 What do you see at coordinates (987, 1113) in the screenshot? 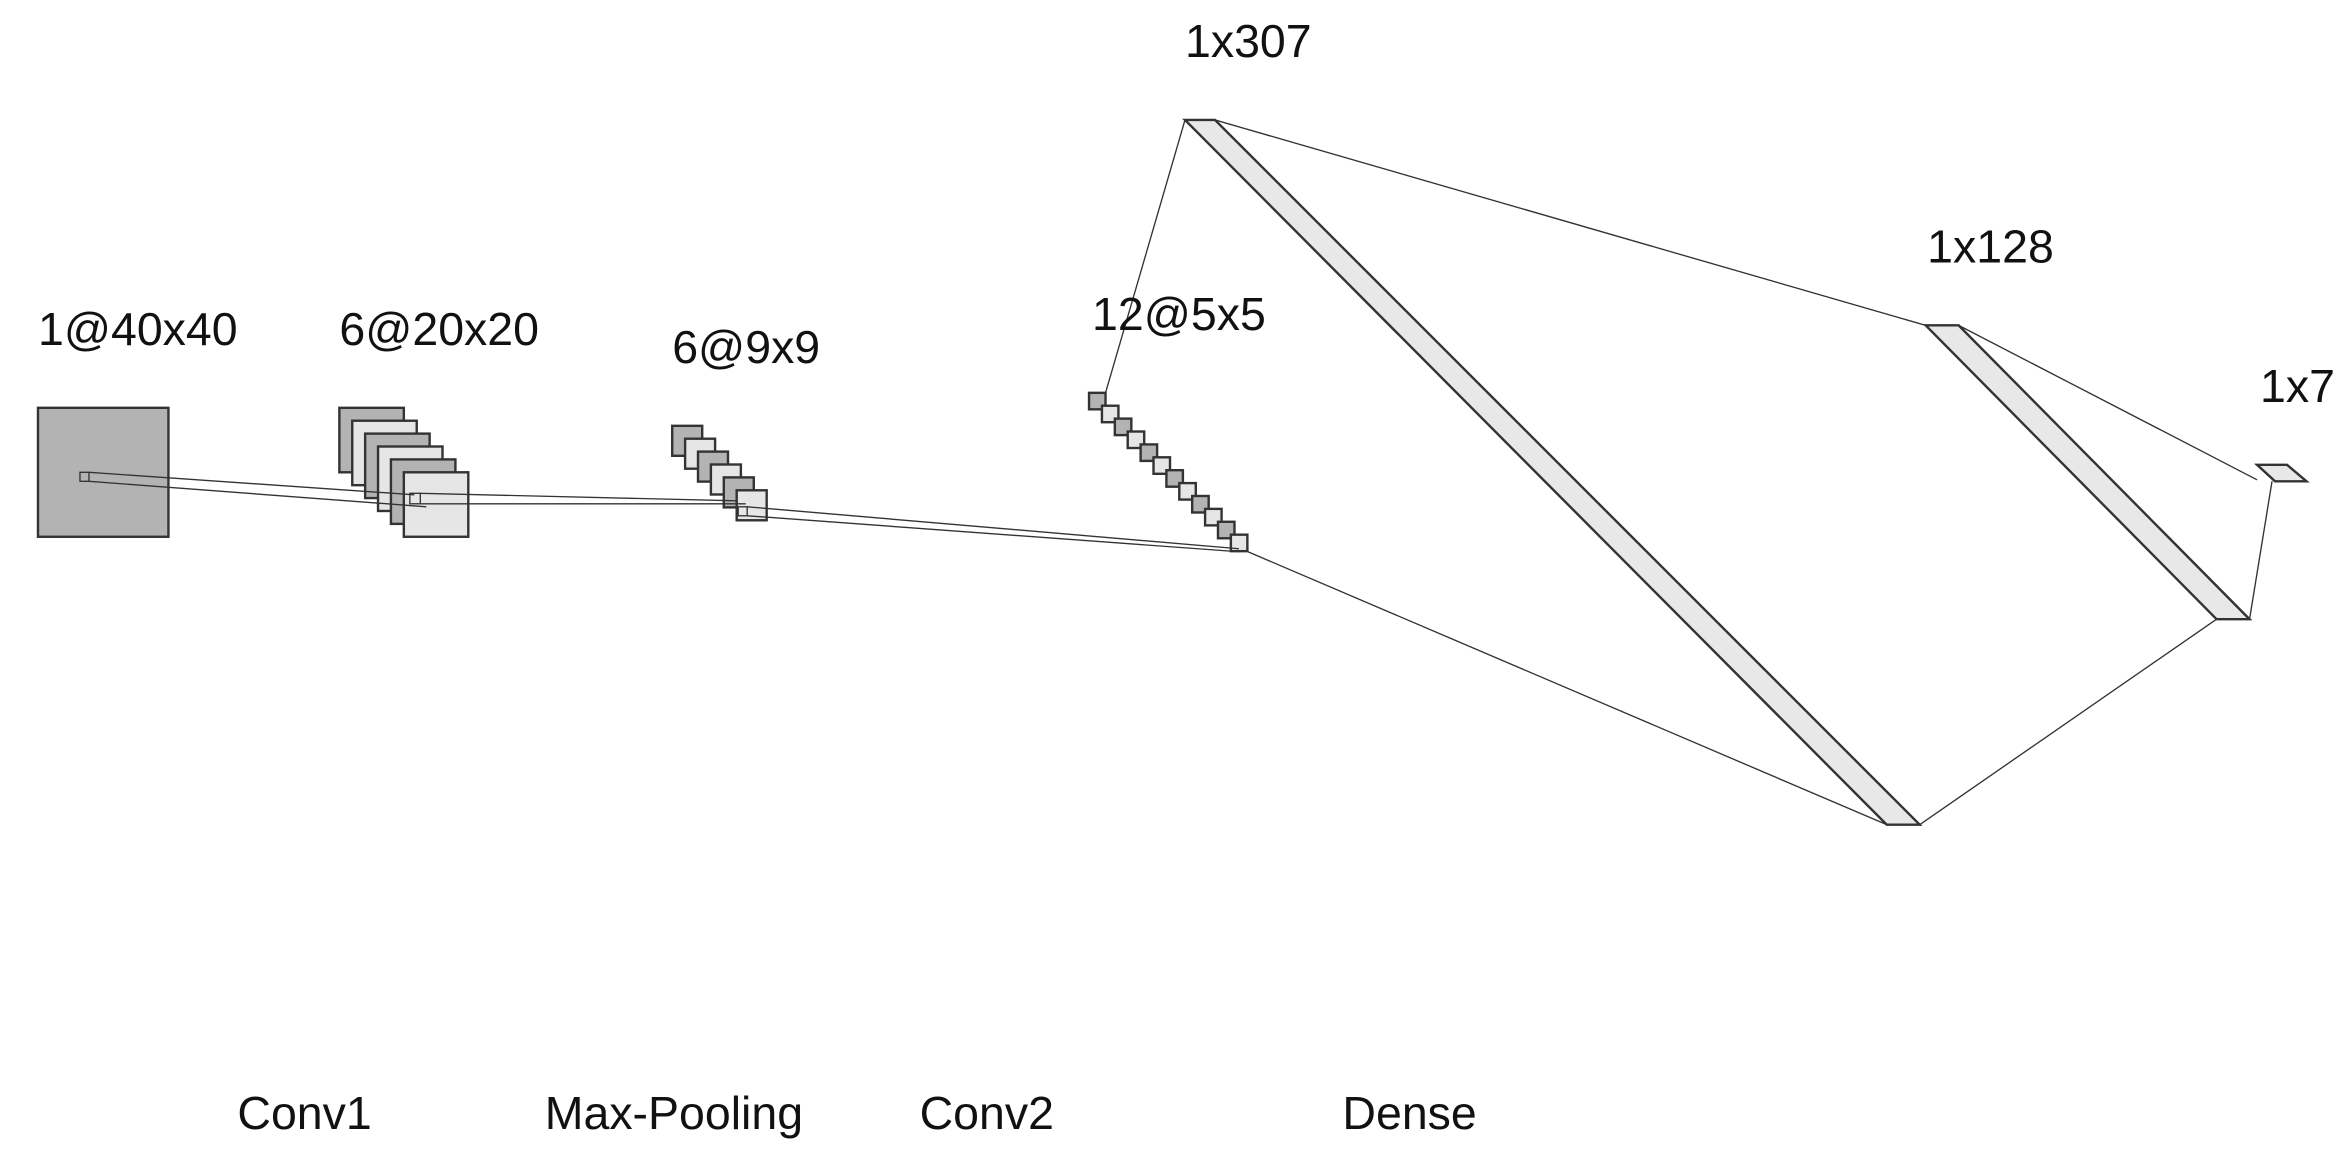
I see `operation-label: Conv2` at bounding box center [987, 1113].